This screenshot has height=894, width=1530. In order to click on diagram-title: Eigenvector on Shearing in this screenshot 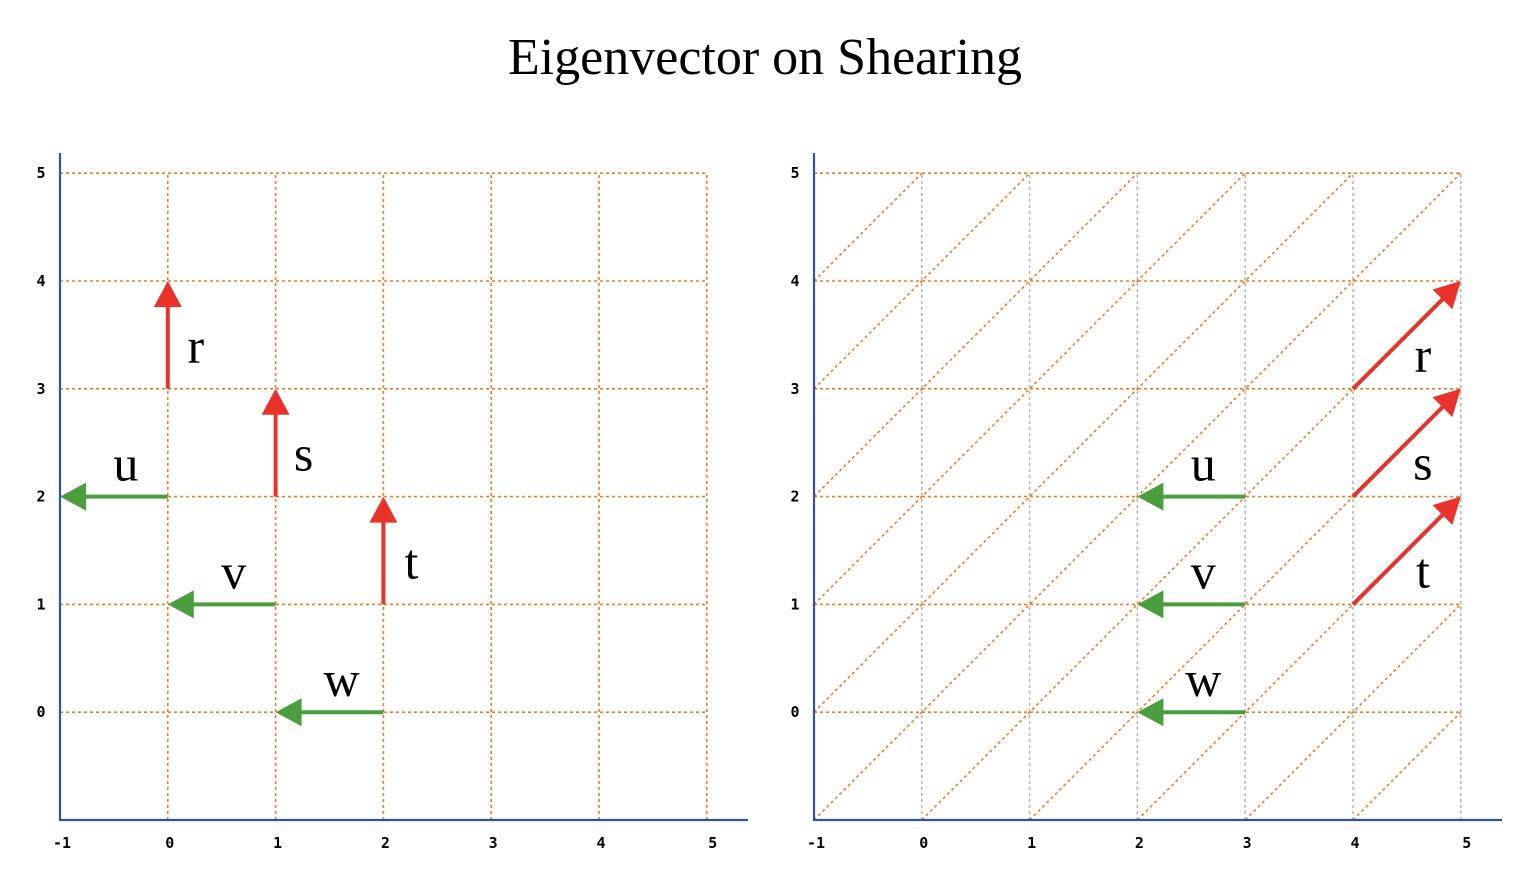, I will do `click(765, 57)`.